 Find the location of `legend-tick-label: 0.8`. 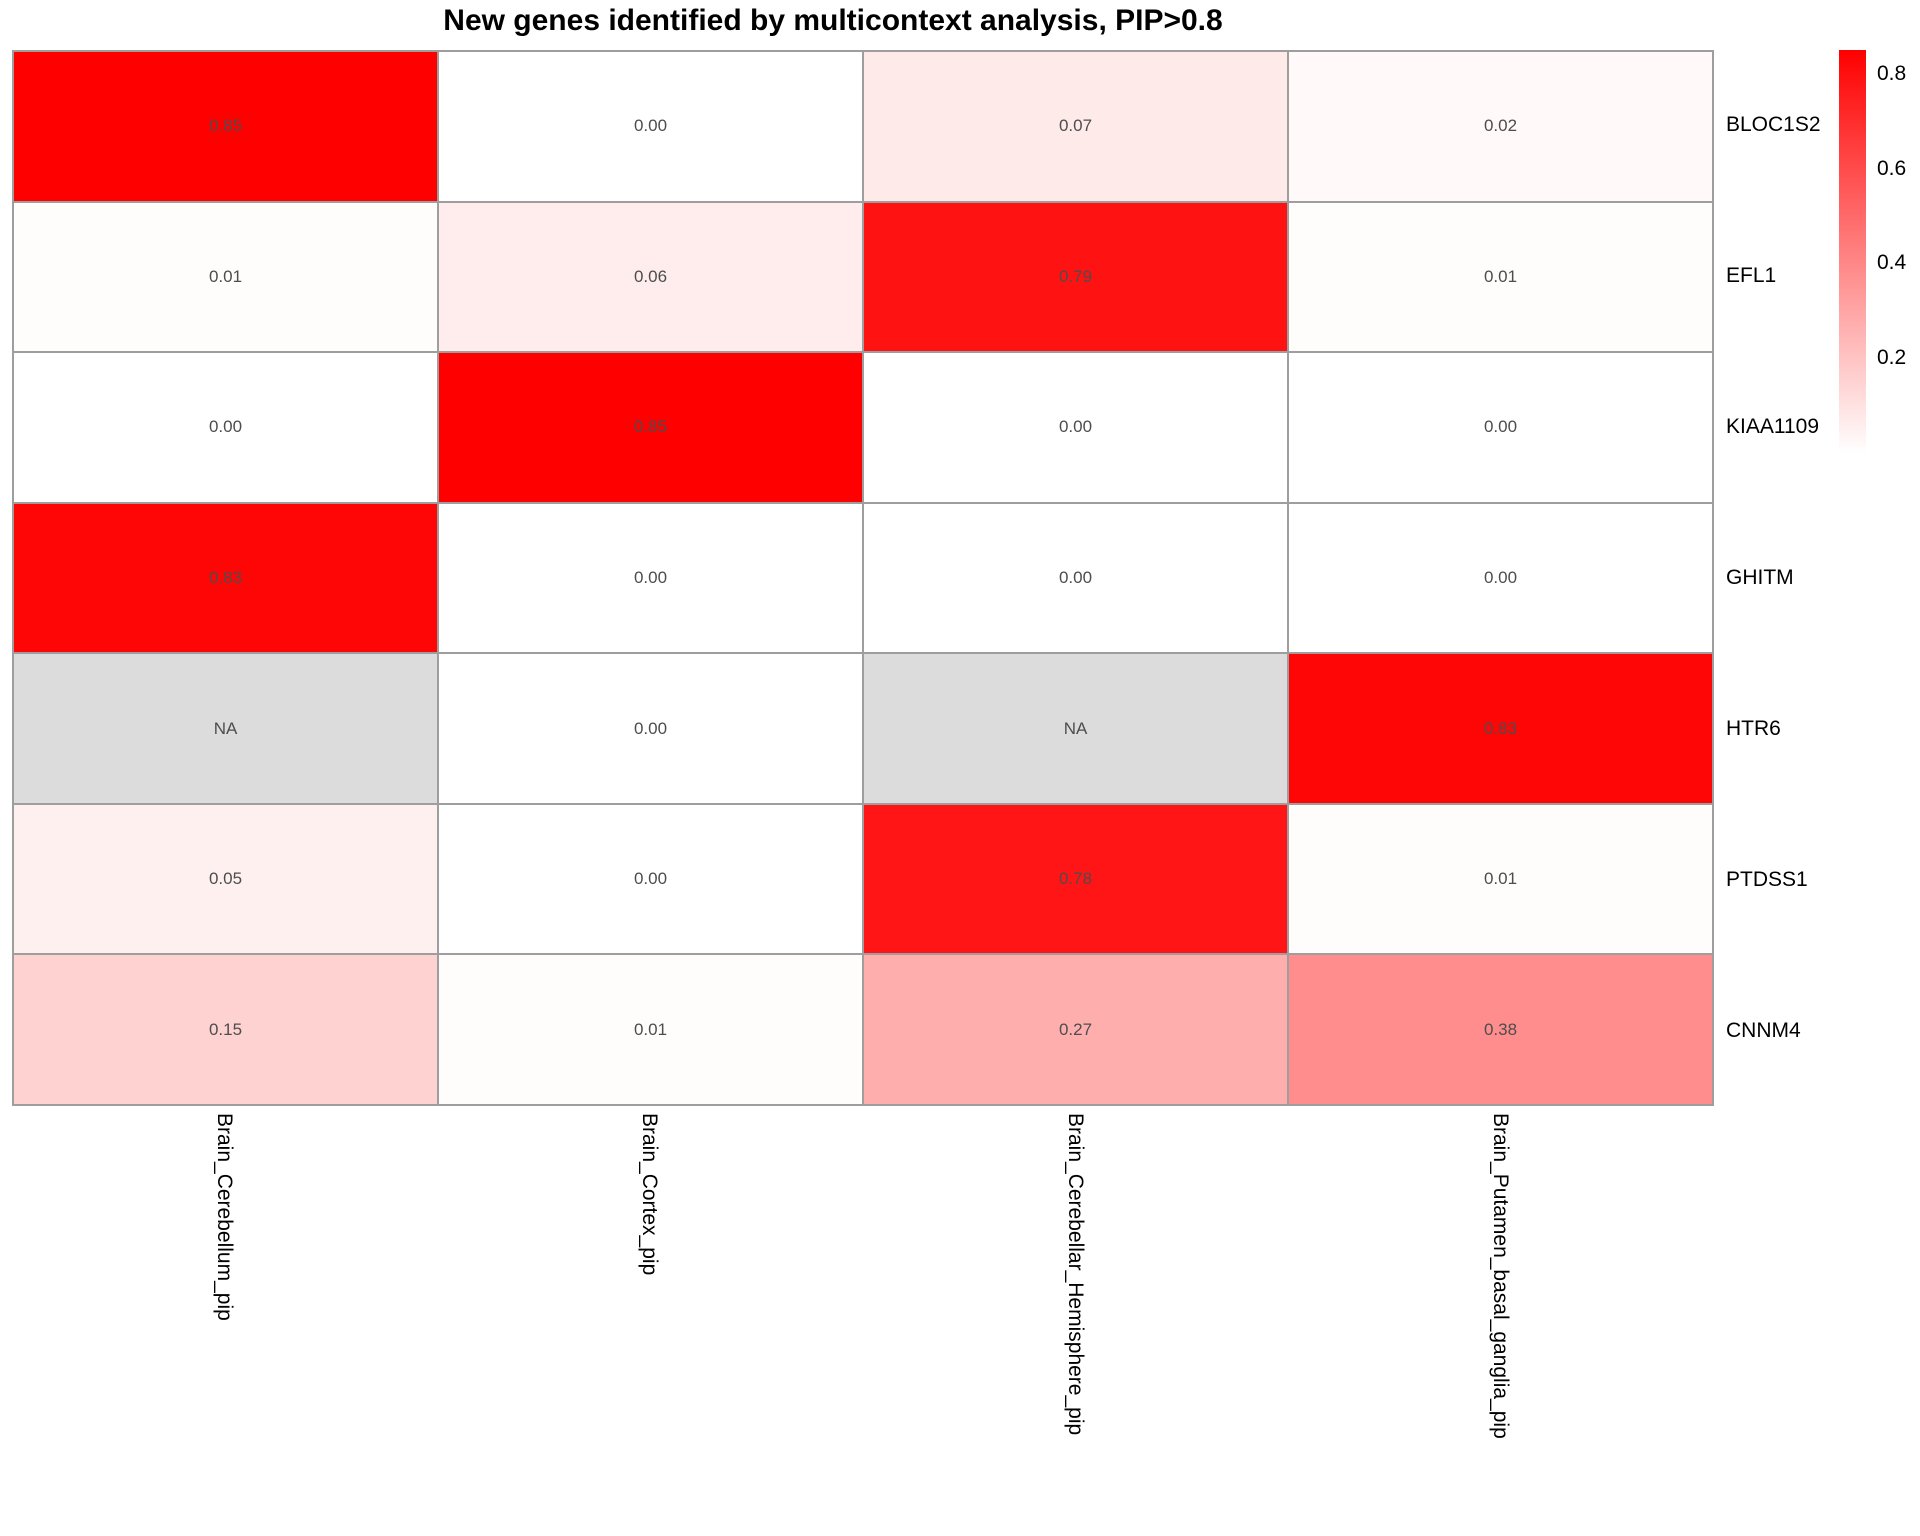

legend-tick-label: 0.8 is located at coordinates (1892, 73).